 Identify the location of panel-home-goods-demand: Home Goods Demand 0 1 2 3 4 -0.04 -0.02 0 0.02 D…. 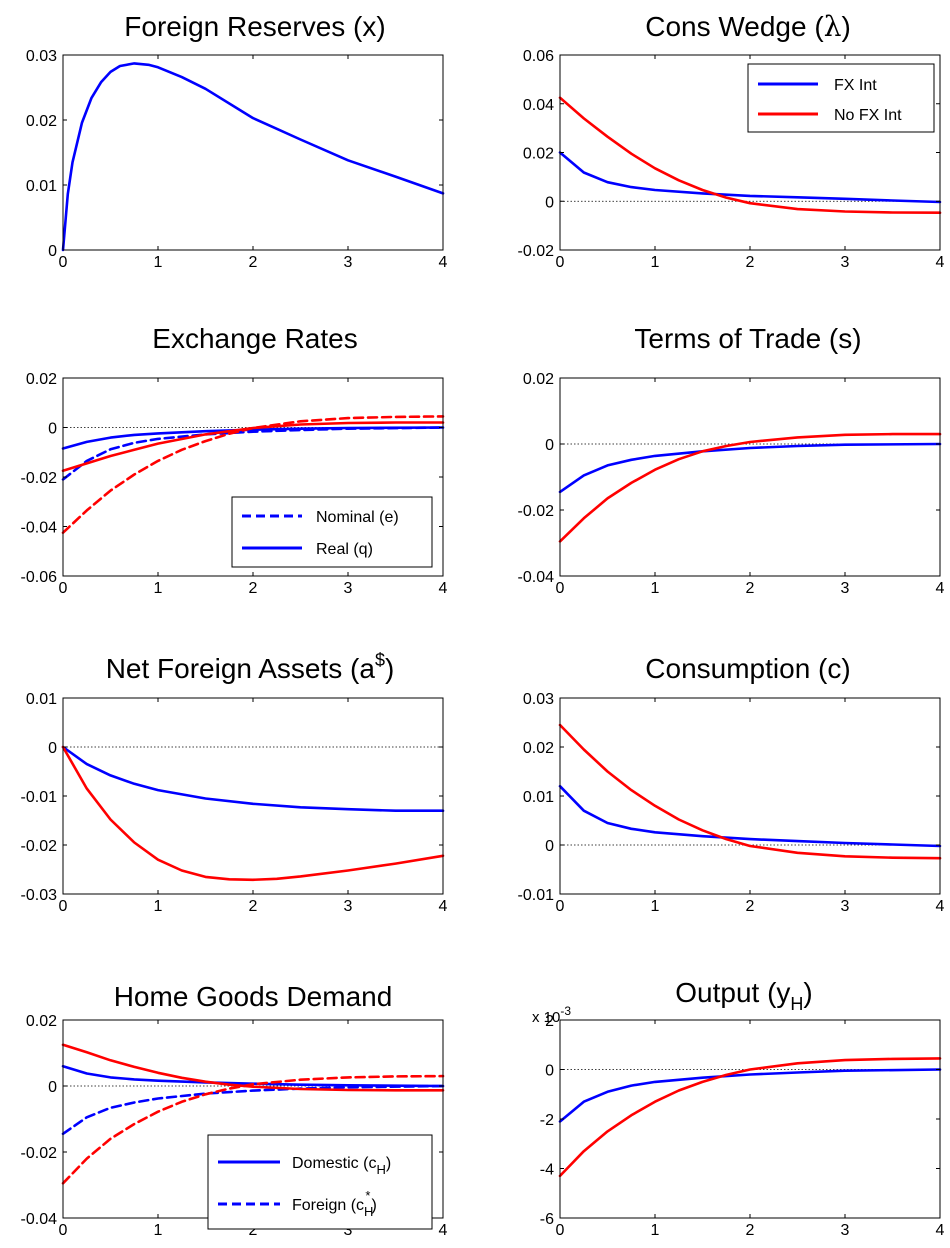
(234, 1110).